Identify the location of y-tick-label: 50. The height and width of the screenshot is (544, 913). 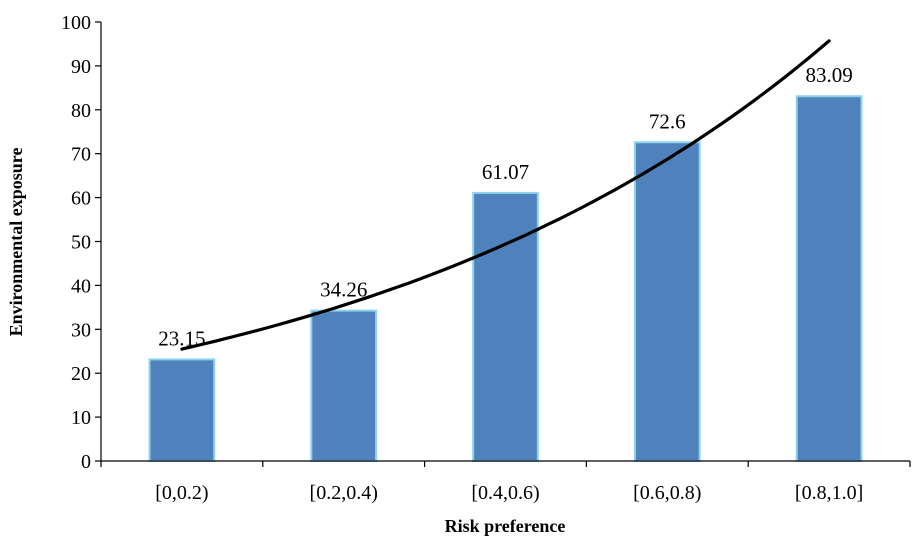
(81, 243).